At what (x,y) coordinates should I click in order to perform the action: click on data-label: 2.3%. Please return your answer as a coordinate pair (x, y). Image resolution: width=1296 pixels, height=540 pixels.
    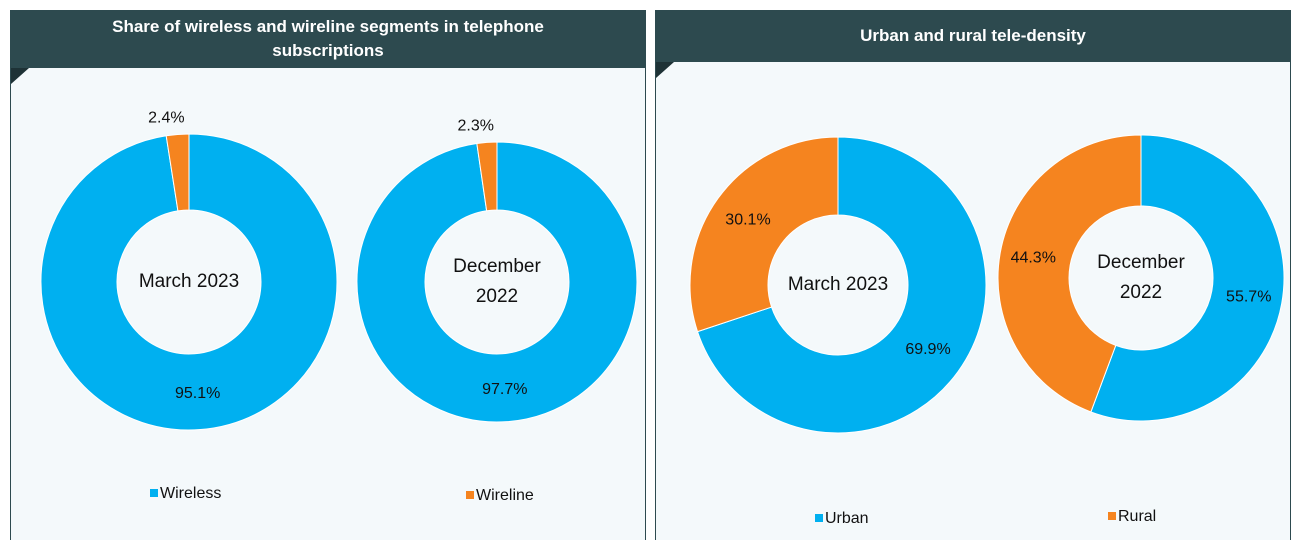
    Looking at the image, I should click on (476, 126).